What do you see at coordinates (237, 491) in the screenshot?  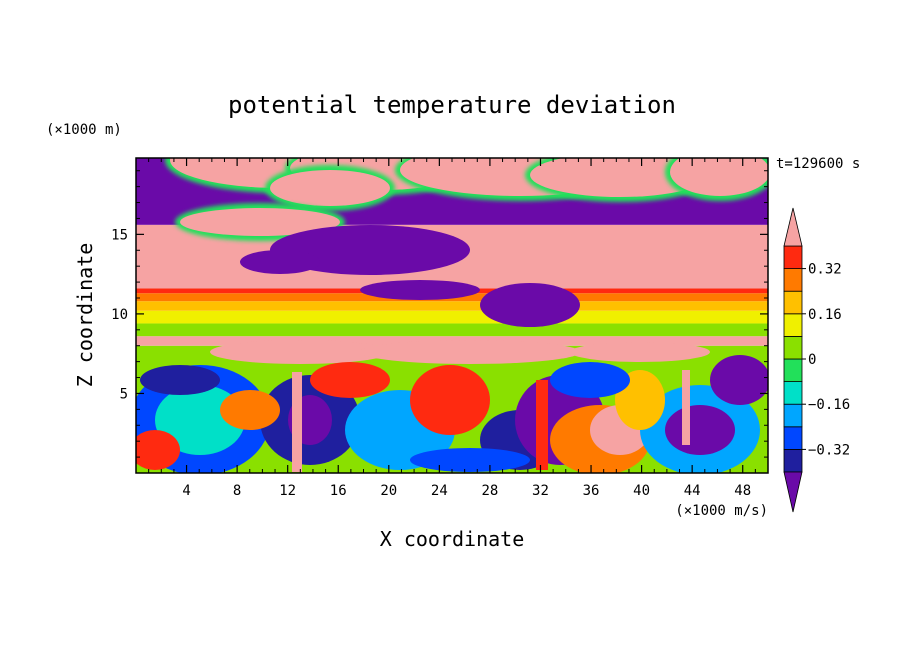 I see `x-tick-label: 8` at bounding box center [237, 491].